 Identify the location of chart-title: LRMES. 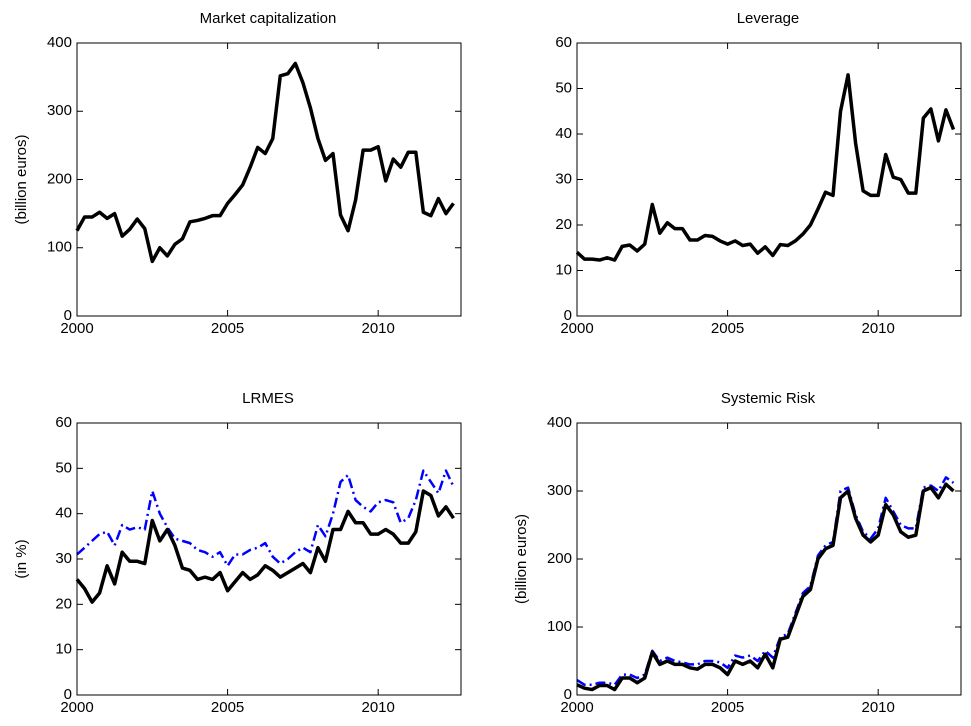
(268, 398).